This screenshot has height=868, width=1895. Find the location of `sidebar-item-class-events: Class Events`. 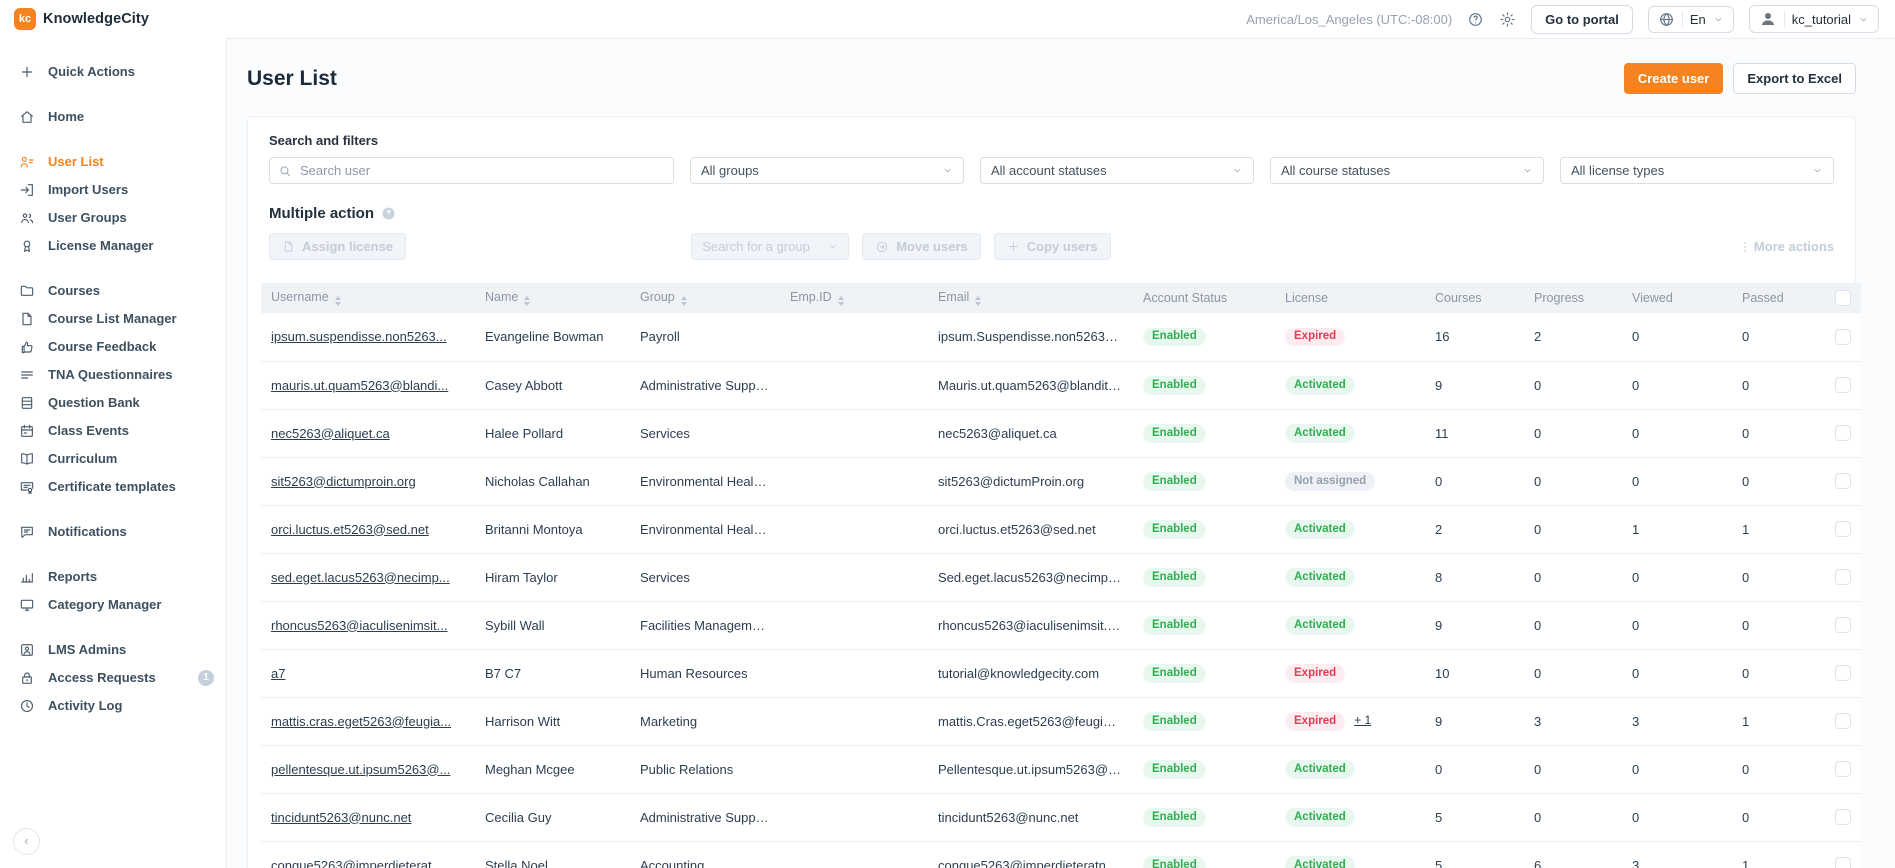

sidebar-item-class-events: Class Events is located at coordinates (113, 431).